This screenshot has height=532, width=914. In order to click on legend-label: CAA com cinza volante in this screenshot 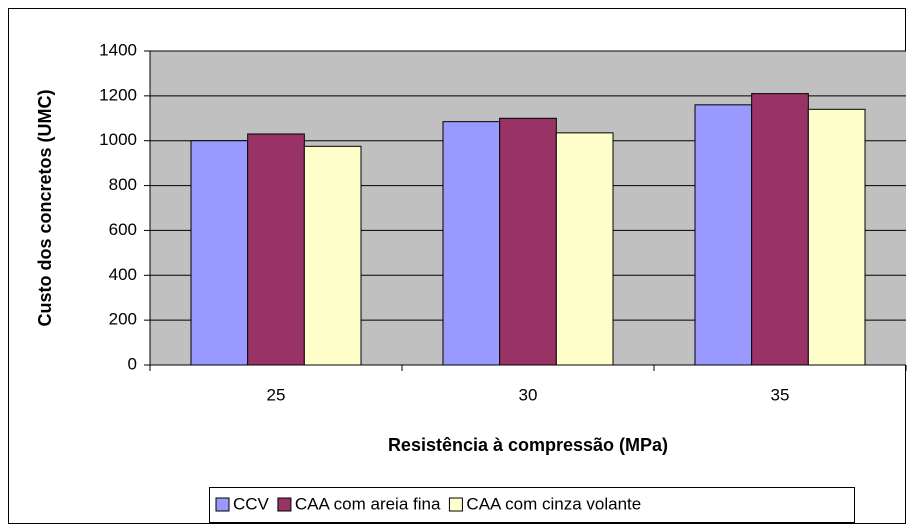, I will do `click(553, 503)`.